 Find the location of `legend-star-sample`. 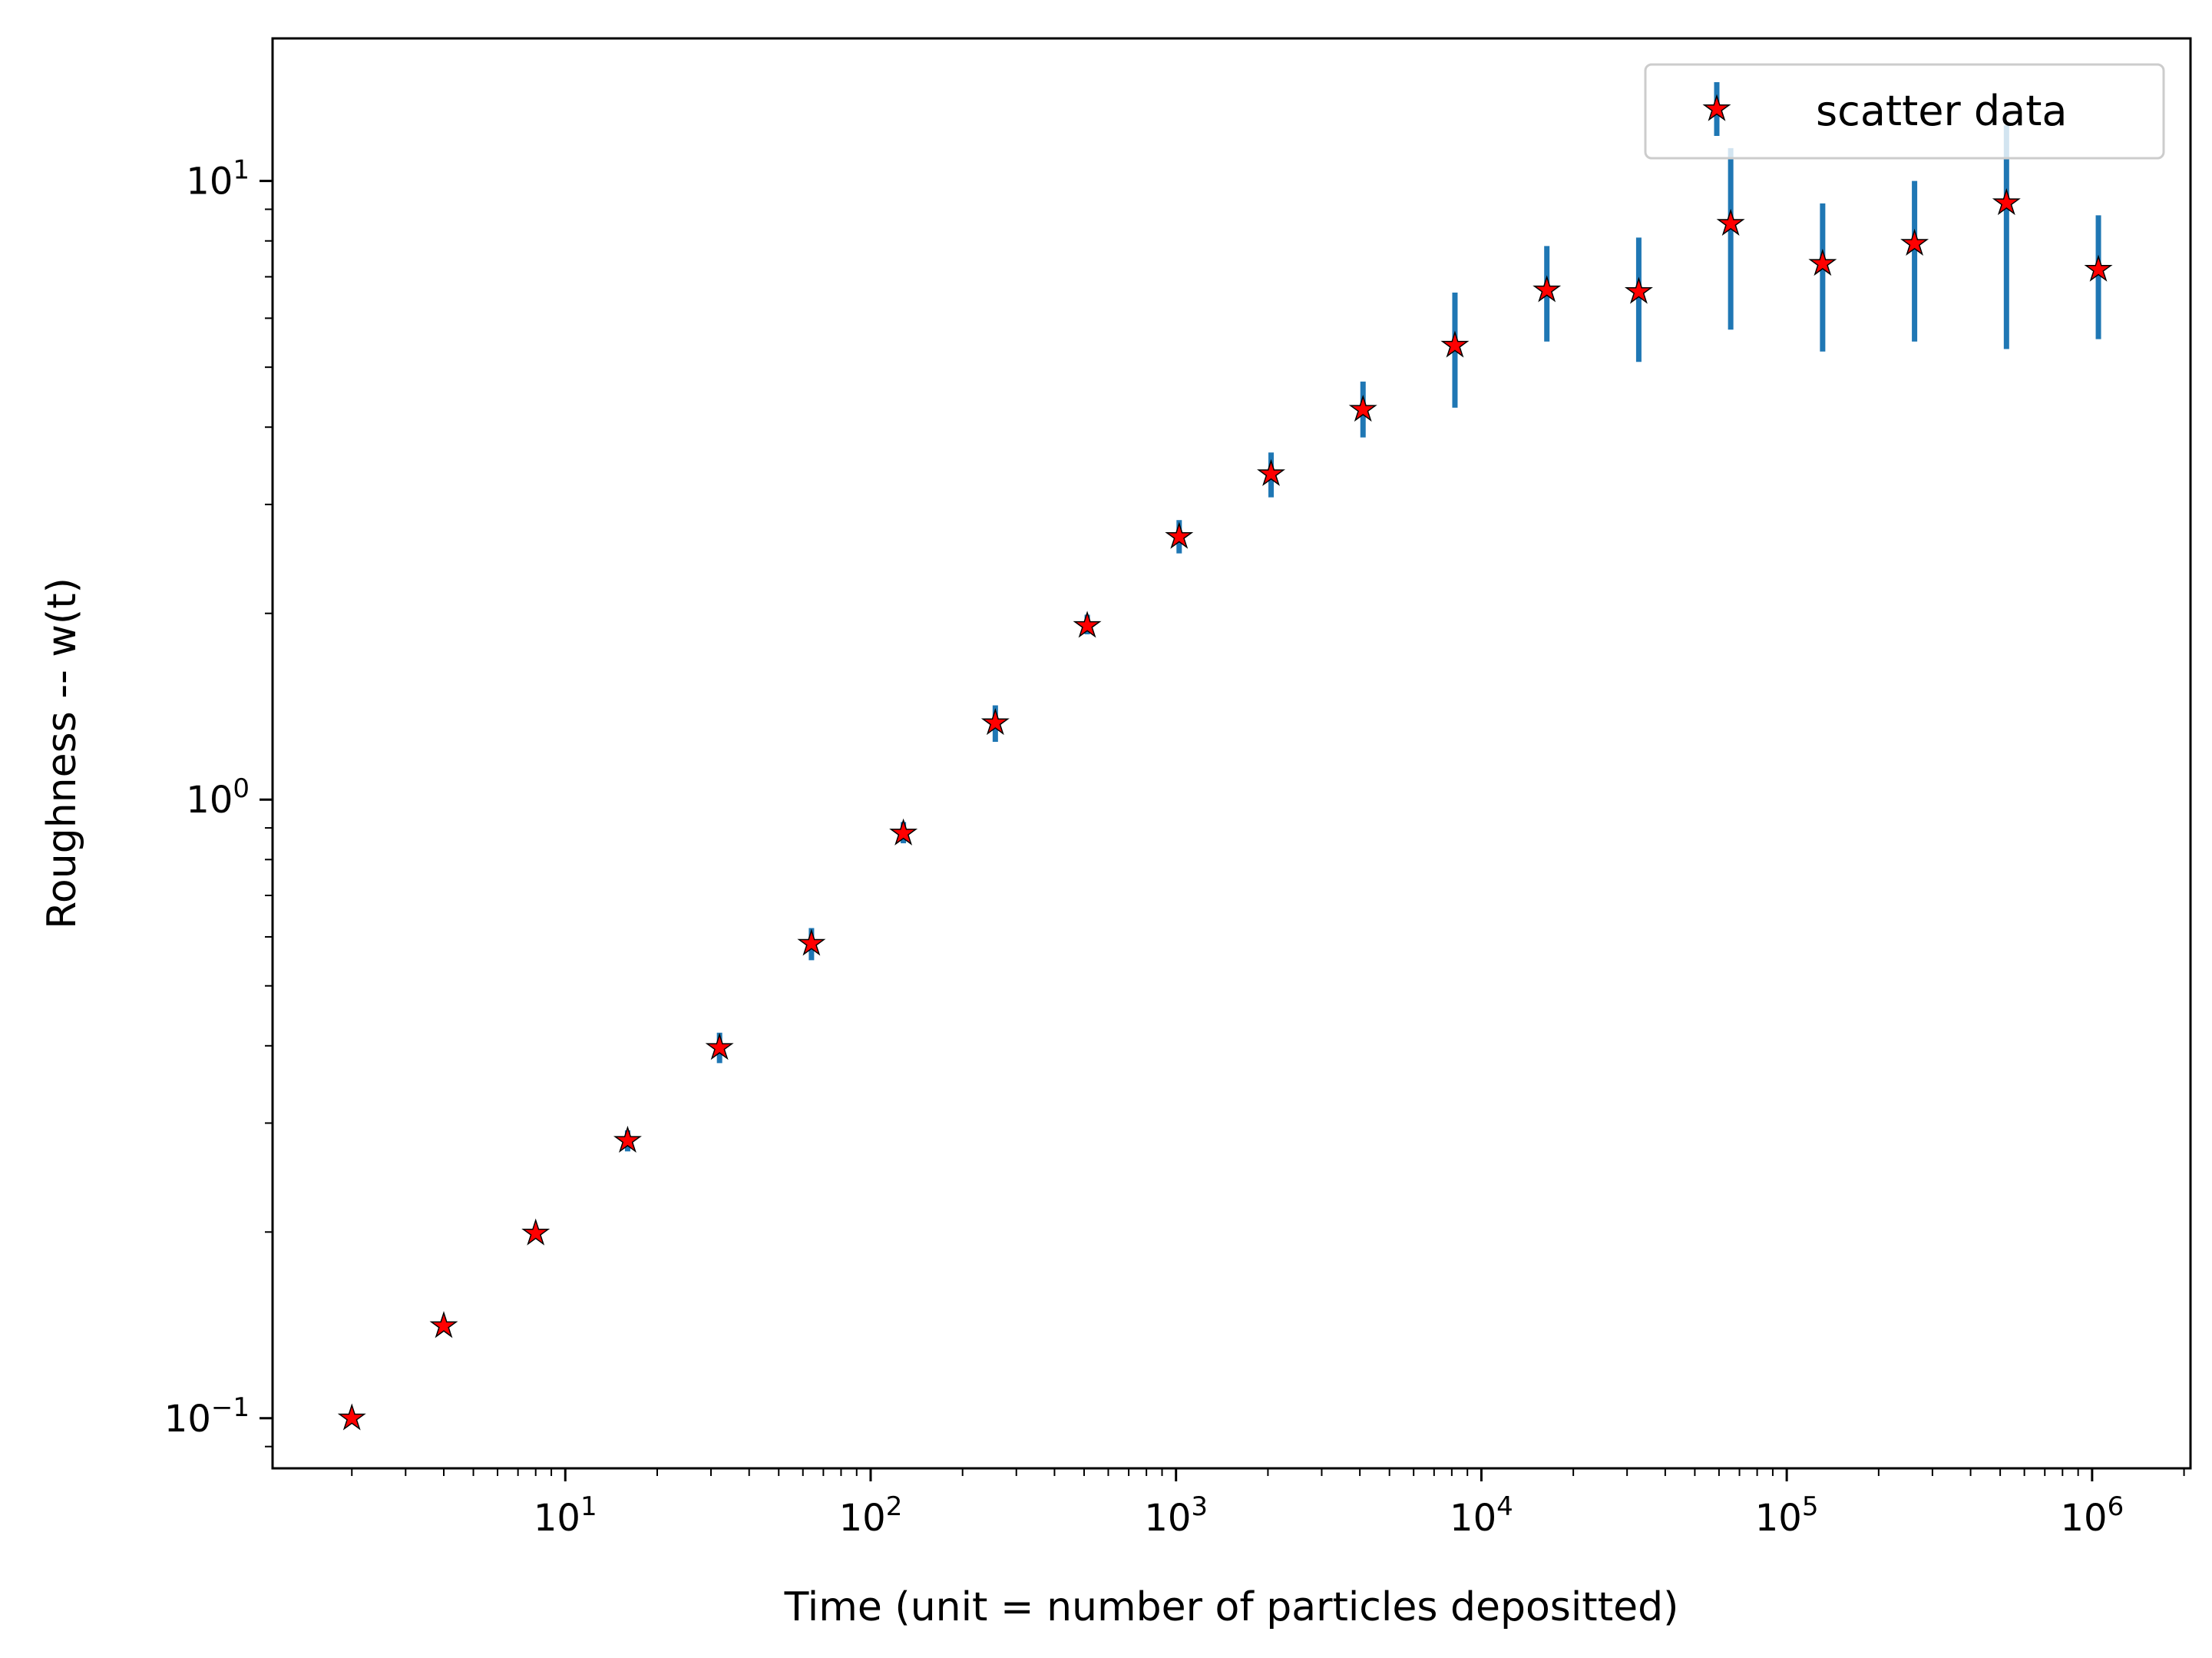

legend-star-sample is located at coordinates (1716, 107).